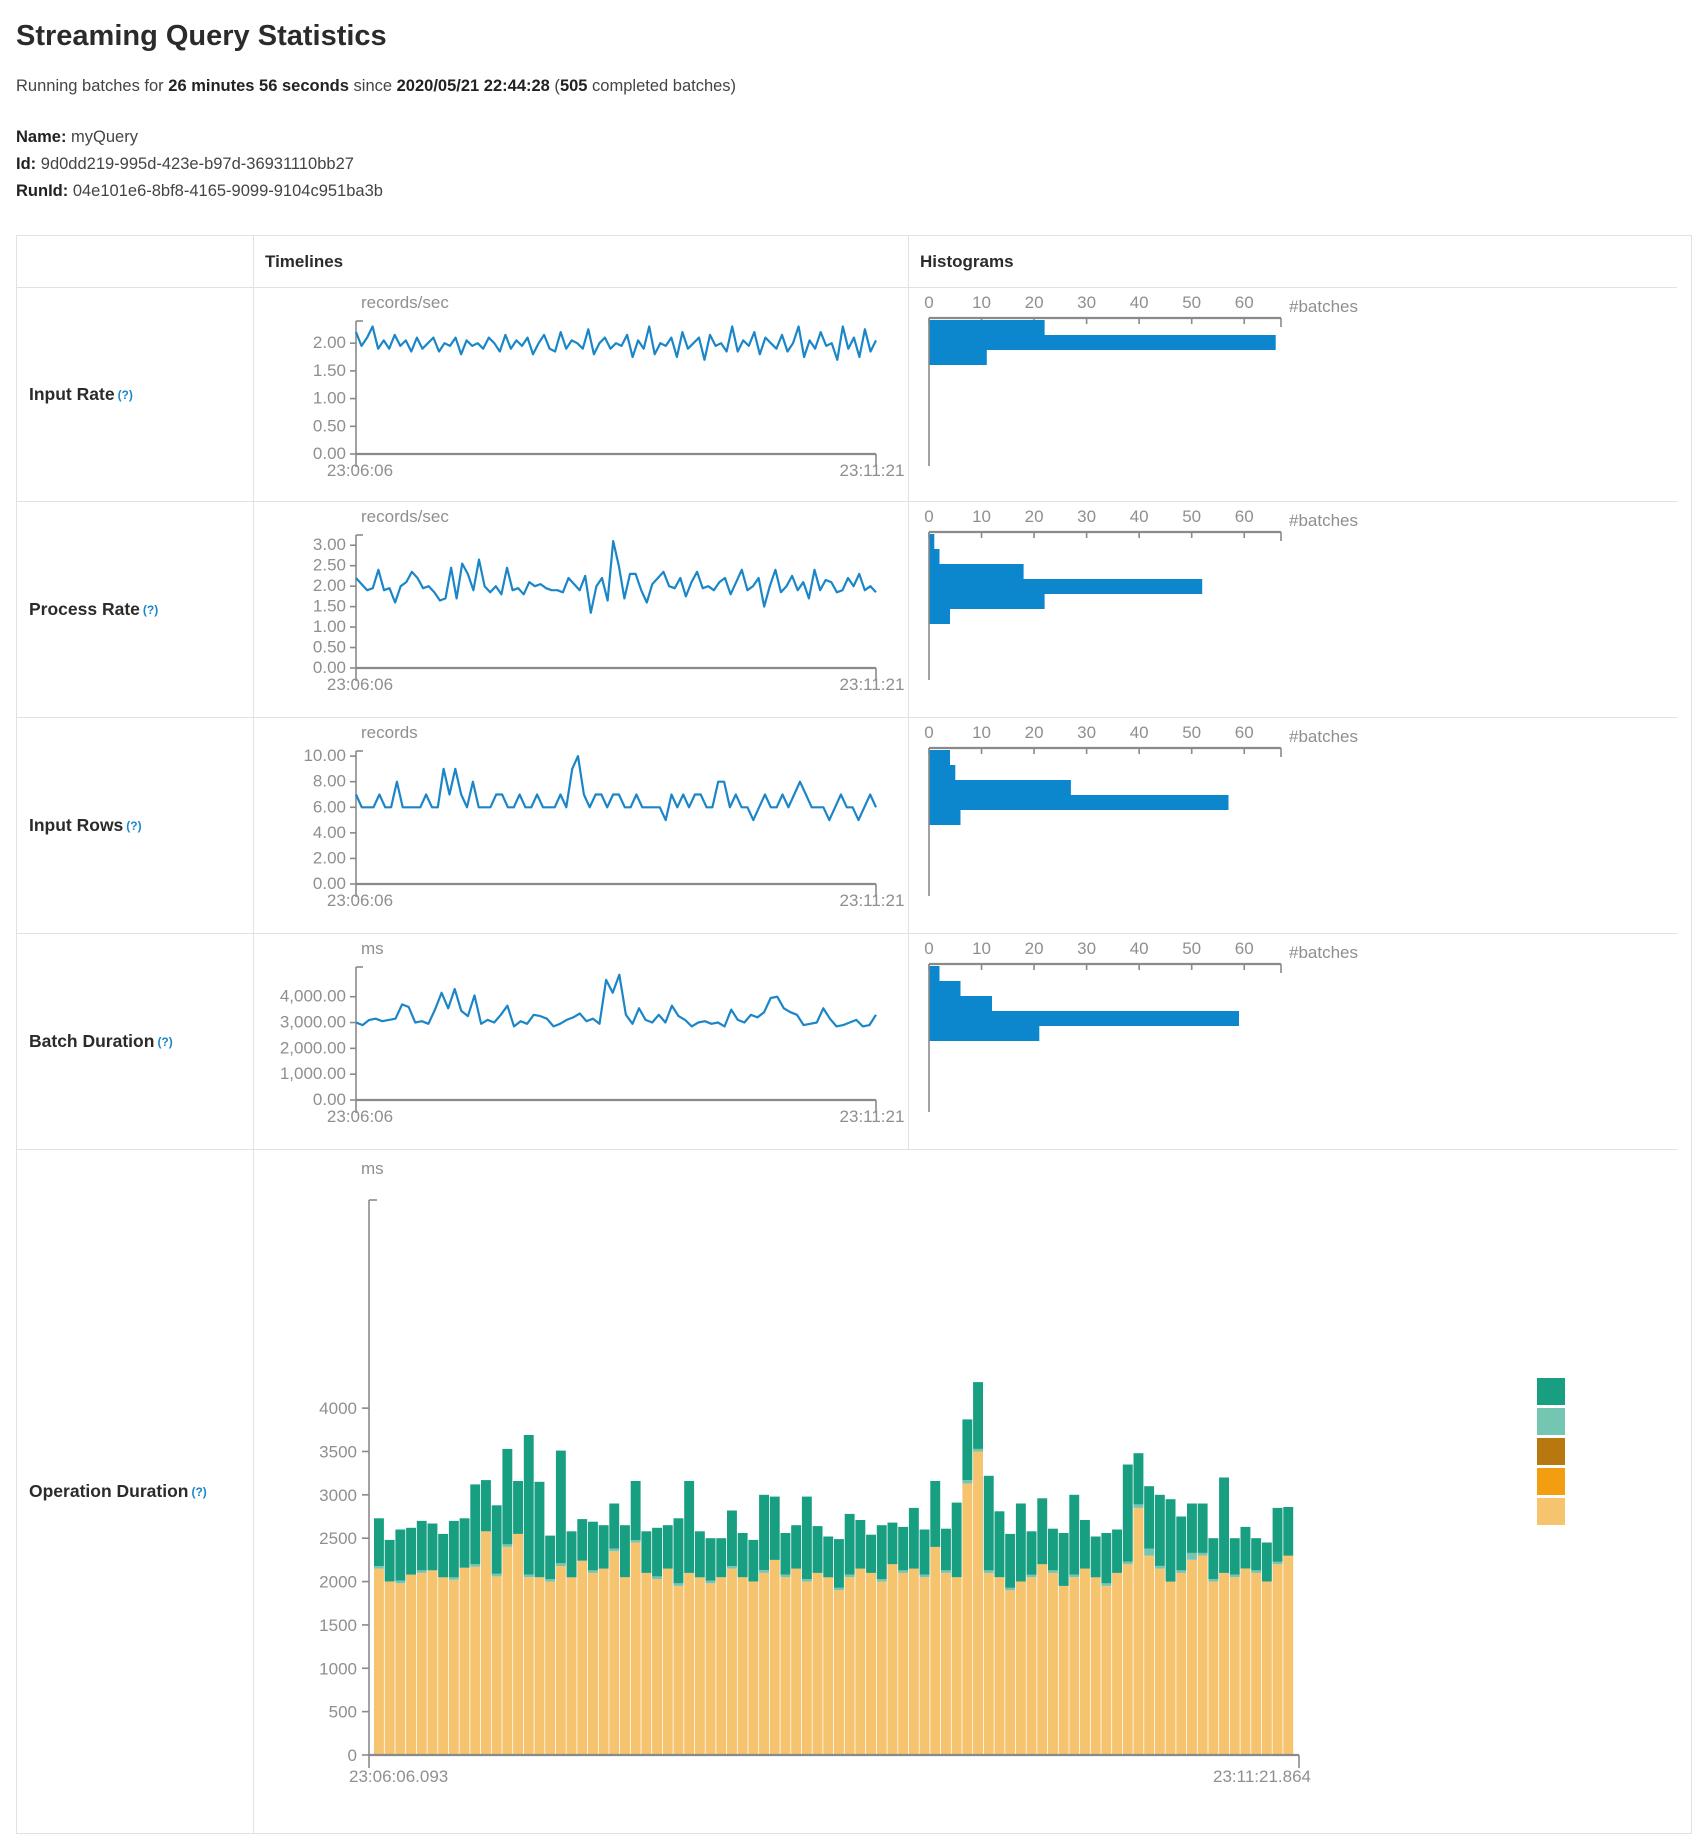 The height and width of the screenshot is (1834, 1693). What do you see at coordinates (981, 516) in the screenshot?
I see `svg-text: 10` at bounding box center [981, 516].